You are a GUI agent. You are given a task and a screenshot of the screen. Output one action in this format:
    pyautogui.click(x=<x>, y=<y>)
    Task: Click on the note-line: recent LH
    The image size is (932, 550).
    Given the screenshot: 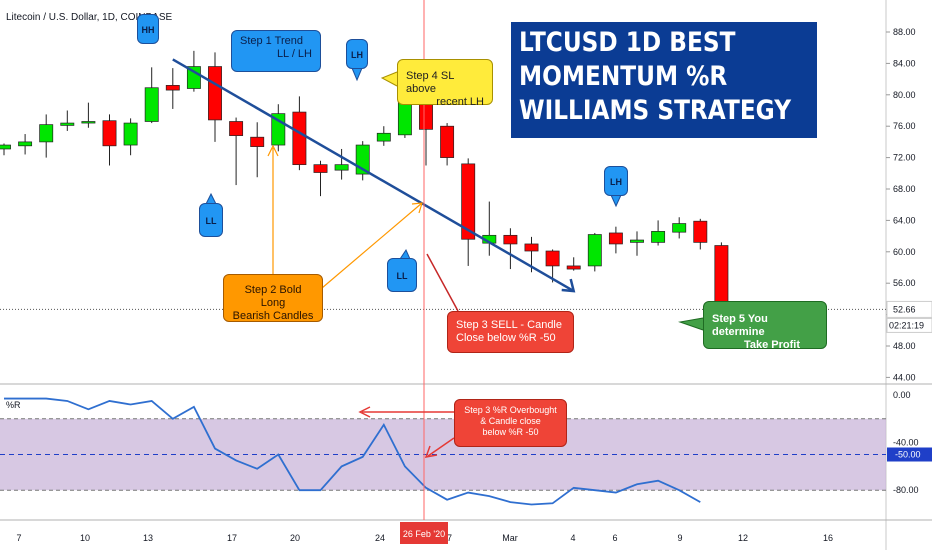 What is the action you would take?
    pyautogui.click(x=460, y=102)
    